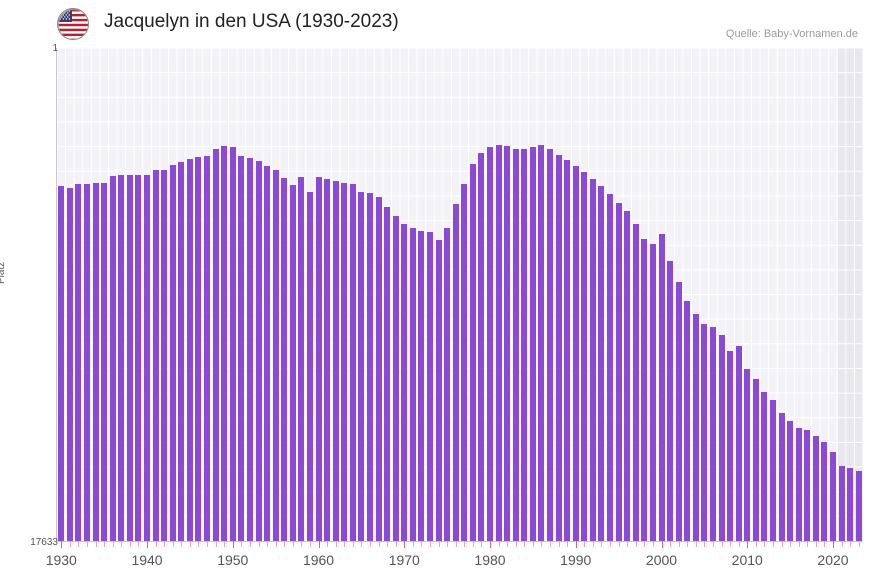 The height and width of the screenshot is (587, 873). What do you see at coordinates (55, 48) in the screenshot?
I see `y-axis-top-tick-label: 1` at bounding box center [55, 48].